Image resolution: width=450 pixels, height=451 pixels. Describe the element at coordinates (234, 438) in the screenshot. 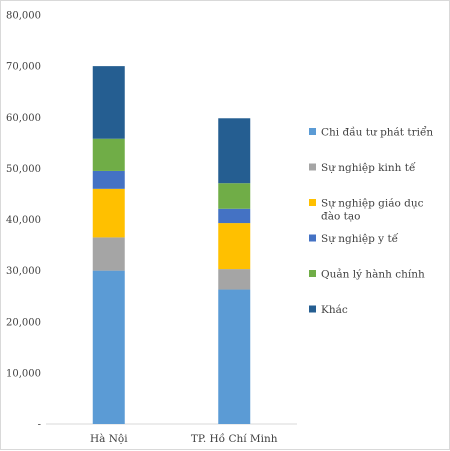

I see `category-label: TP. Hồ Chí Minh` at that location.